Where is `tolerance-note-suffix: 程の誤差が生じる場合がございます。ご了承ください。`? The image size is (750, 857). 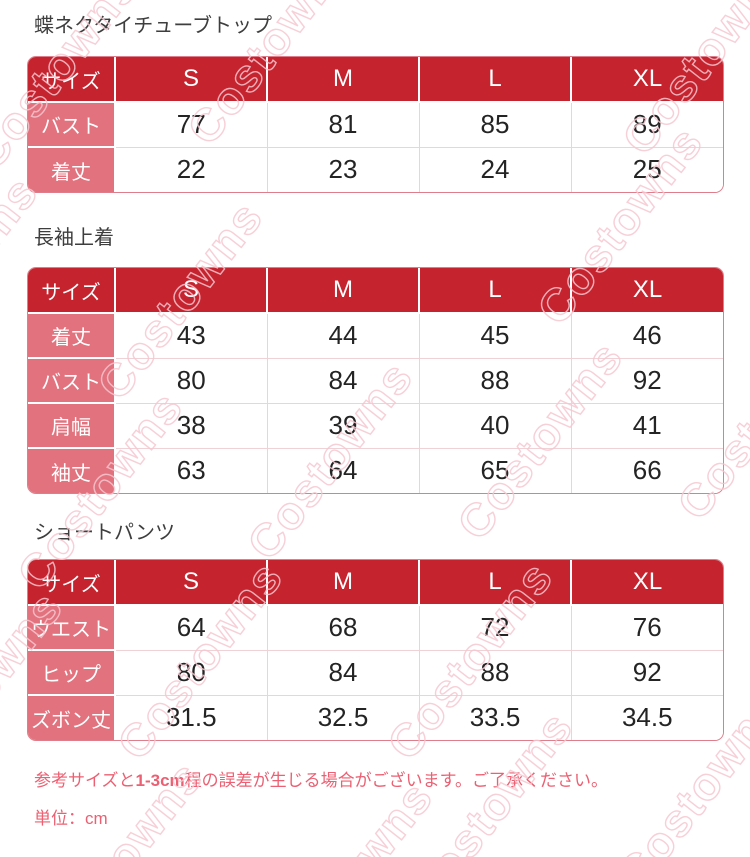
tolerance-note-suffix: 程の誤差が生じる場合がございます。ご了承ください。 is located at coordinates (396, 780).